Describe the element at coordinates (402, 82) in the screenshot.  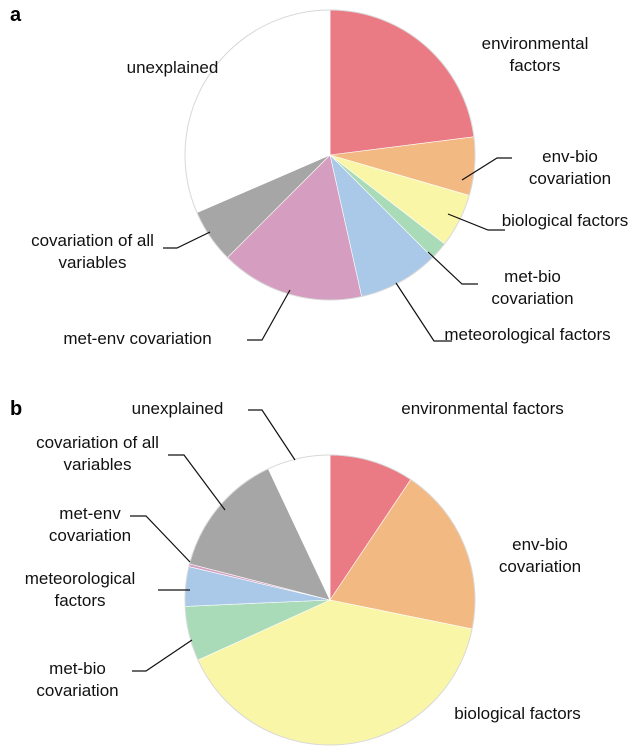
I see `pie-slice` at that location.